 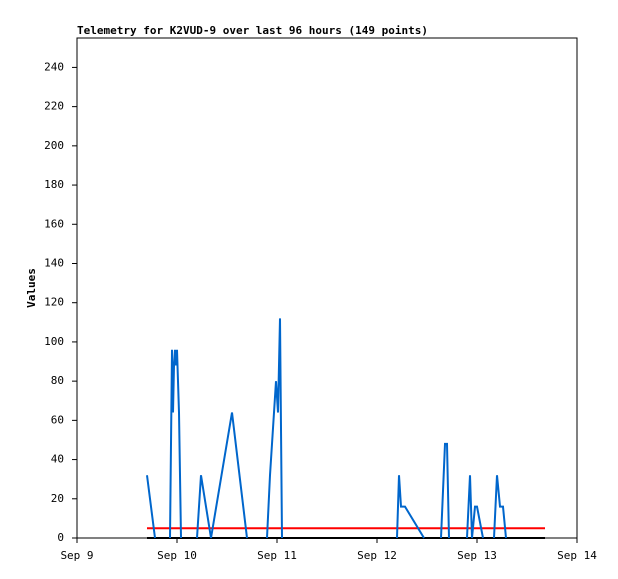 I want to click on y-axis-label: Values, so click(x=31, y=288).